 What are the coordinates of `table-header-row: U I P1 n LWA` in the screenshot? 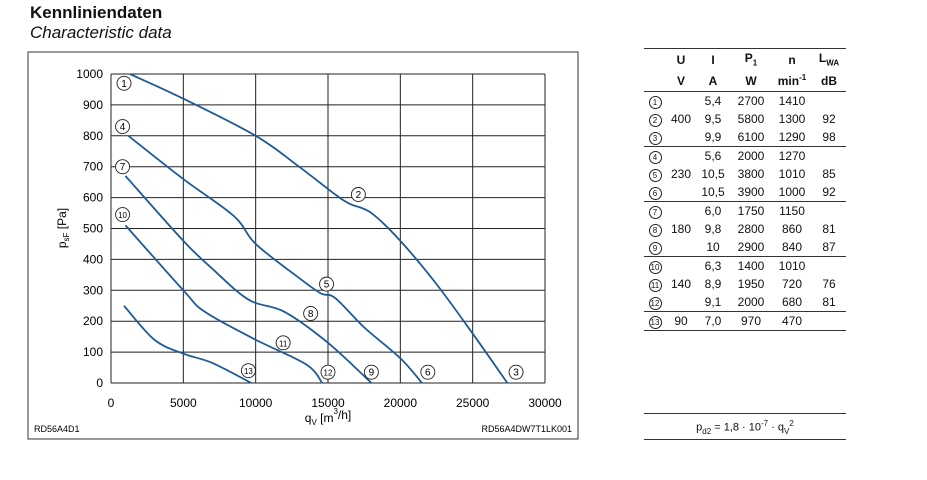 It's located at (745, 59).